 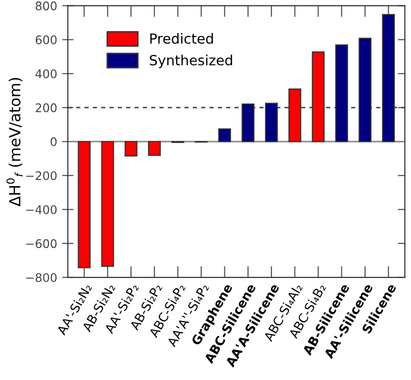 I want to click on y-tick-label: 400, so click(x=46, y=73).